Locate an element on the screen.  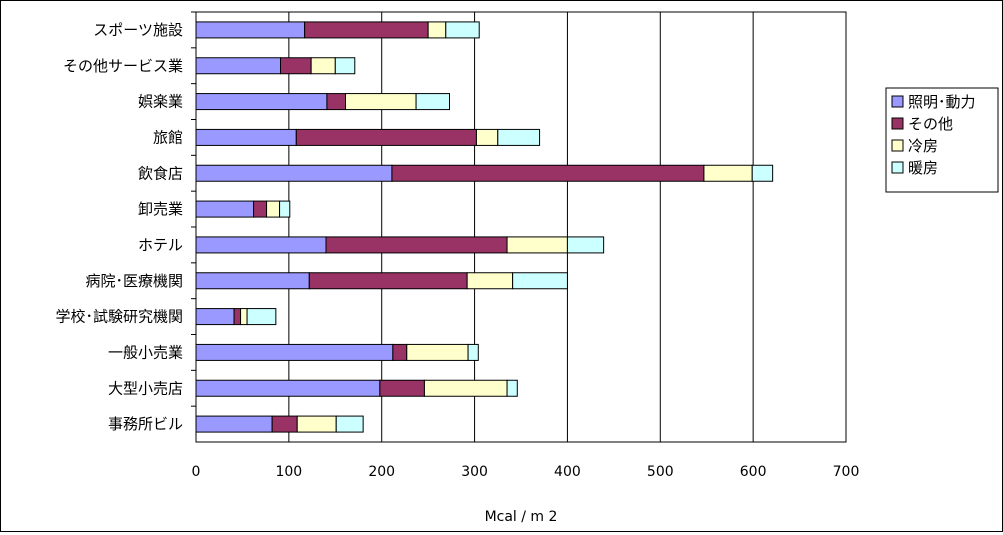
y-category-label: 一般小売業 is located at coordinates (145, 352).